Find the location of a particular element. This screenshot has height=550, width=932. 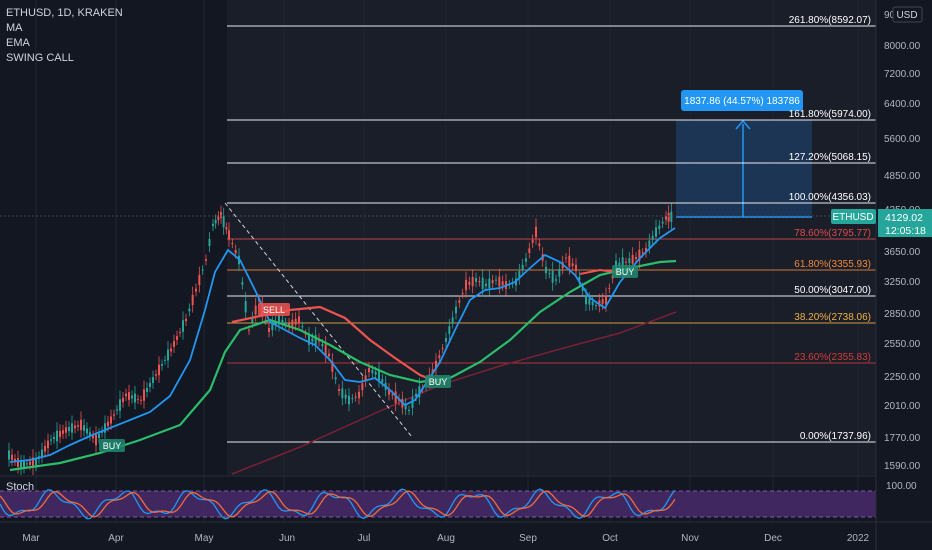

symbol-tag-label: ETHUSD is located at coordinates (852, 217).